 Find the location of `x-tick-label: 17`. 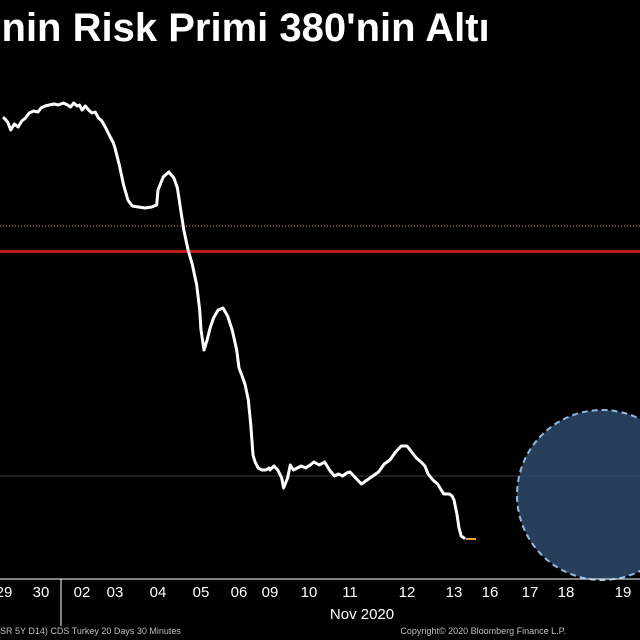

x-tick-label: 17 is located at coordinates (530, 592).